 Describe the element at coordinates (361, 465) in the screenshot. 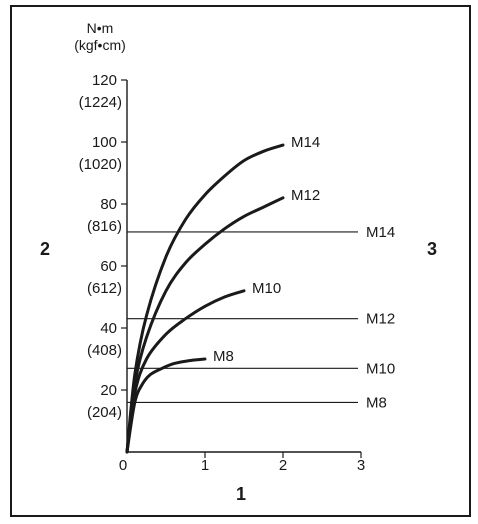

I see `x-tick-label: 3` at that location.